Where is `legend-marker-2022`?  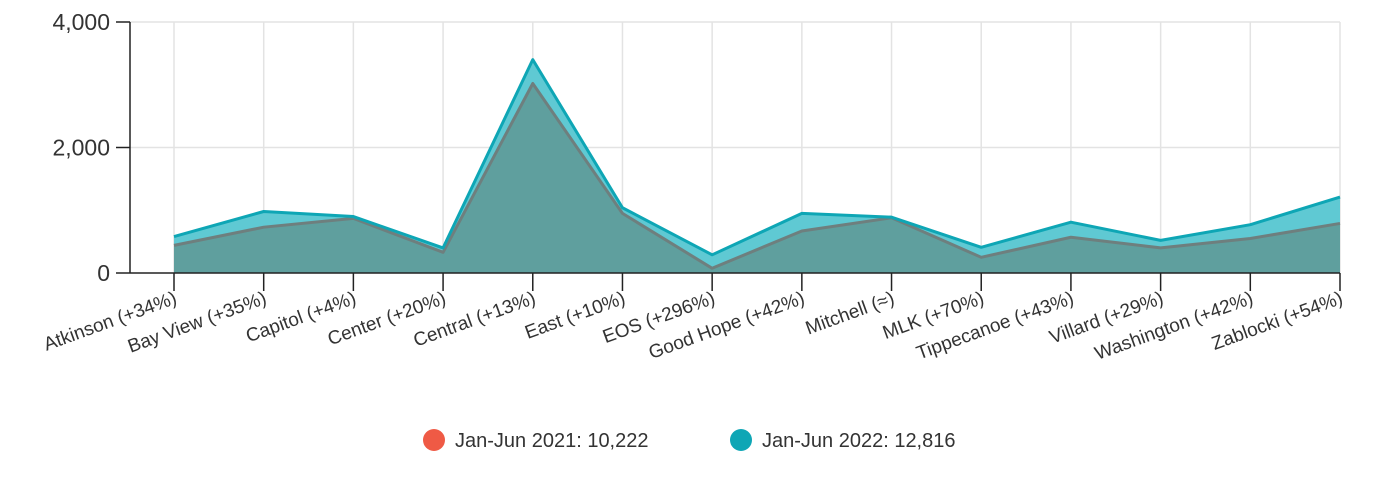 legend-marker-2022 is located at coordinates (741, 440).